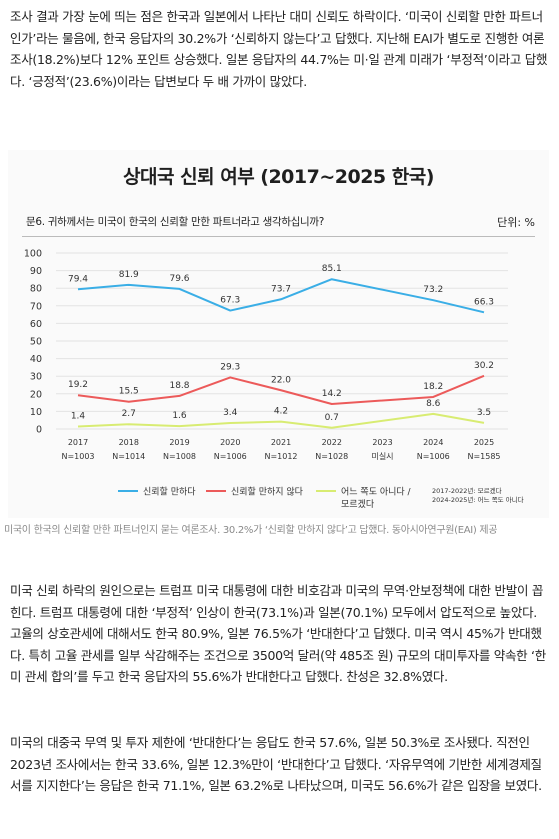  I want to click on data-label: 4.2, so click(281, 412).